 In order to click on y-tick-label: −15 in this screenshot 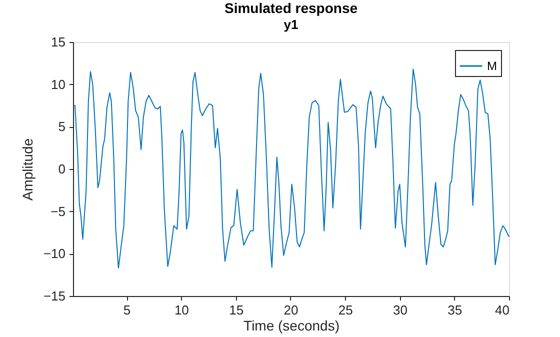, I will do `click(54, 296)`.